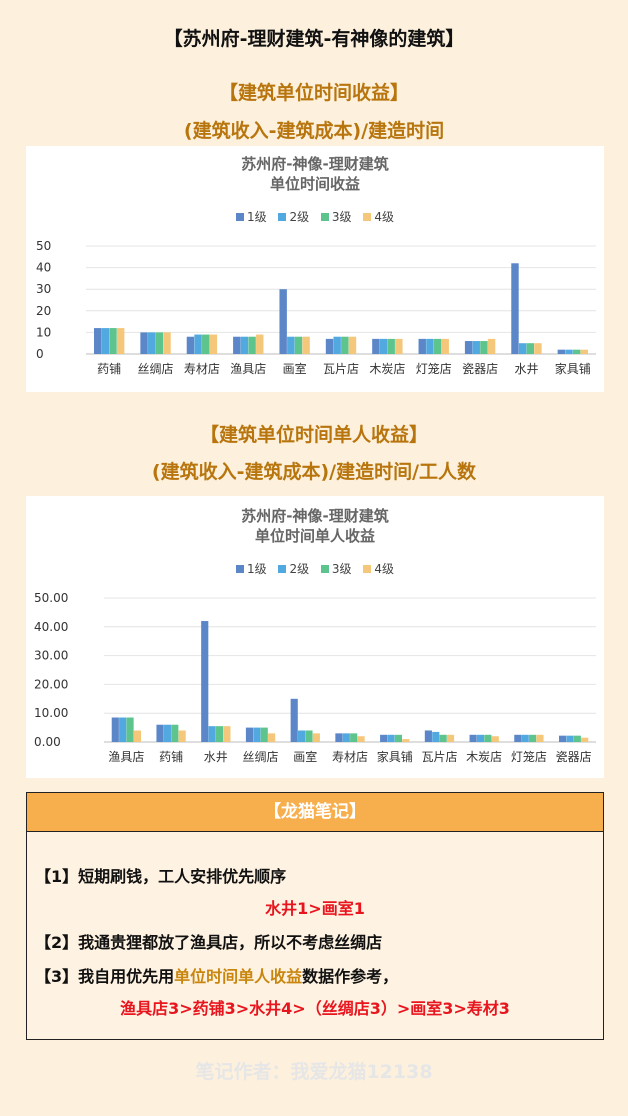 Image resolution: width=628 pixels, height=1116 pixels. What do you see at coordinates (161, 876) in the screenshot?
I see `note-line-1: 【1】短期刷钱，工人安排优先顺序` at bounding box center [161, 876].